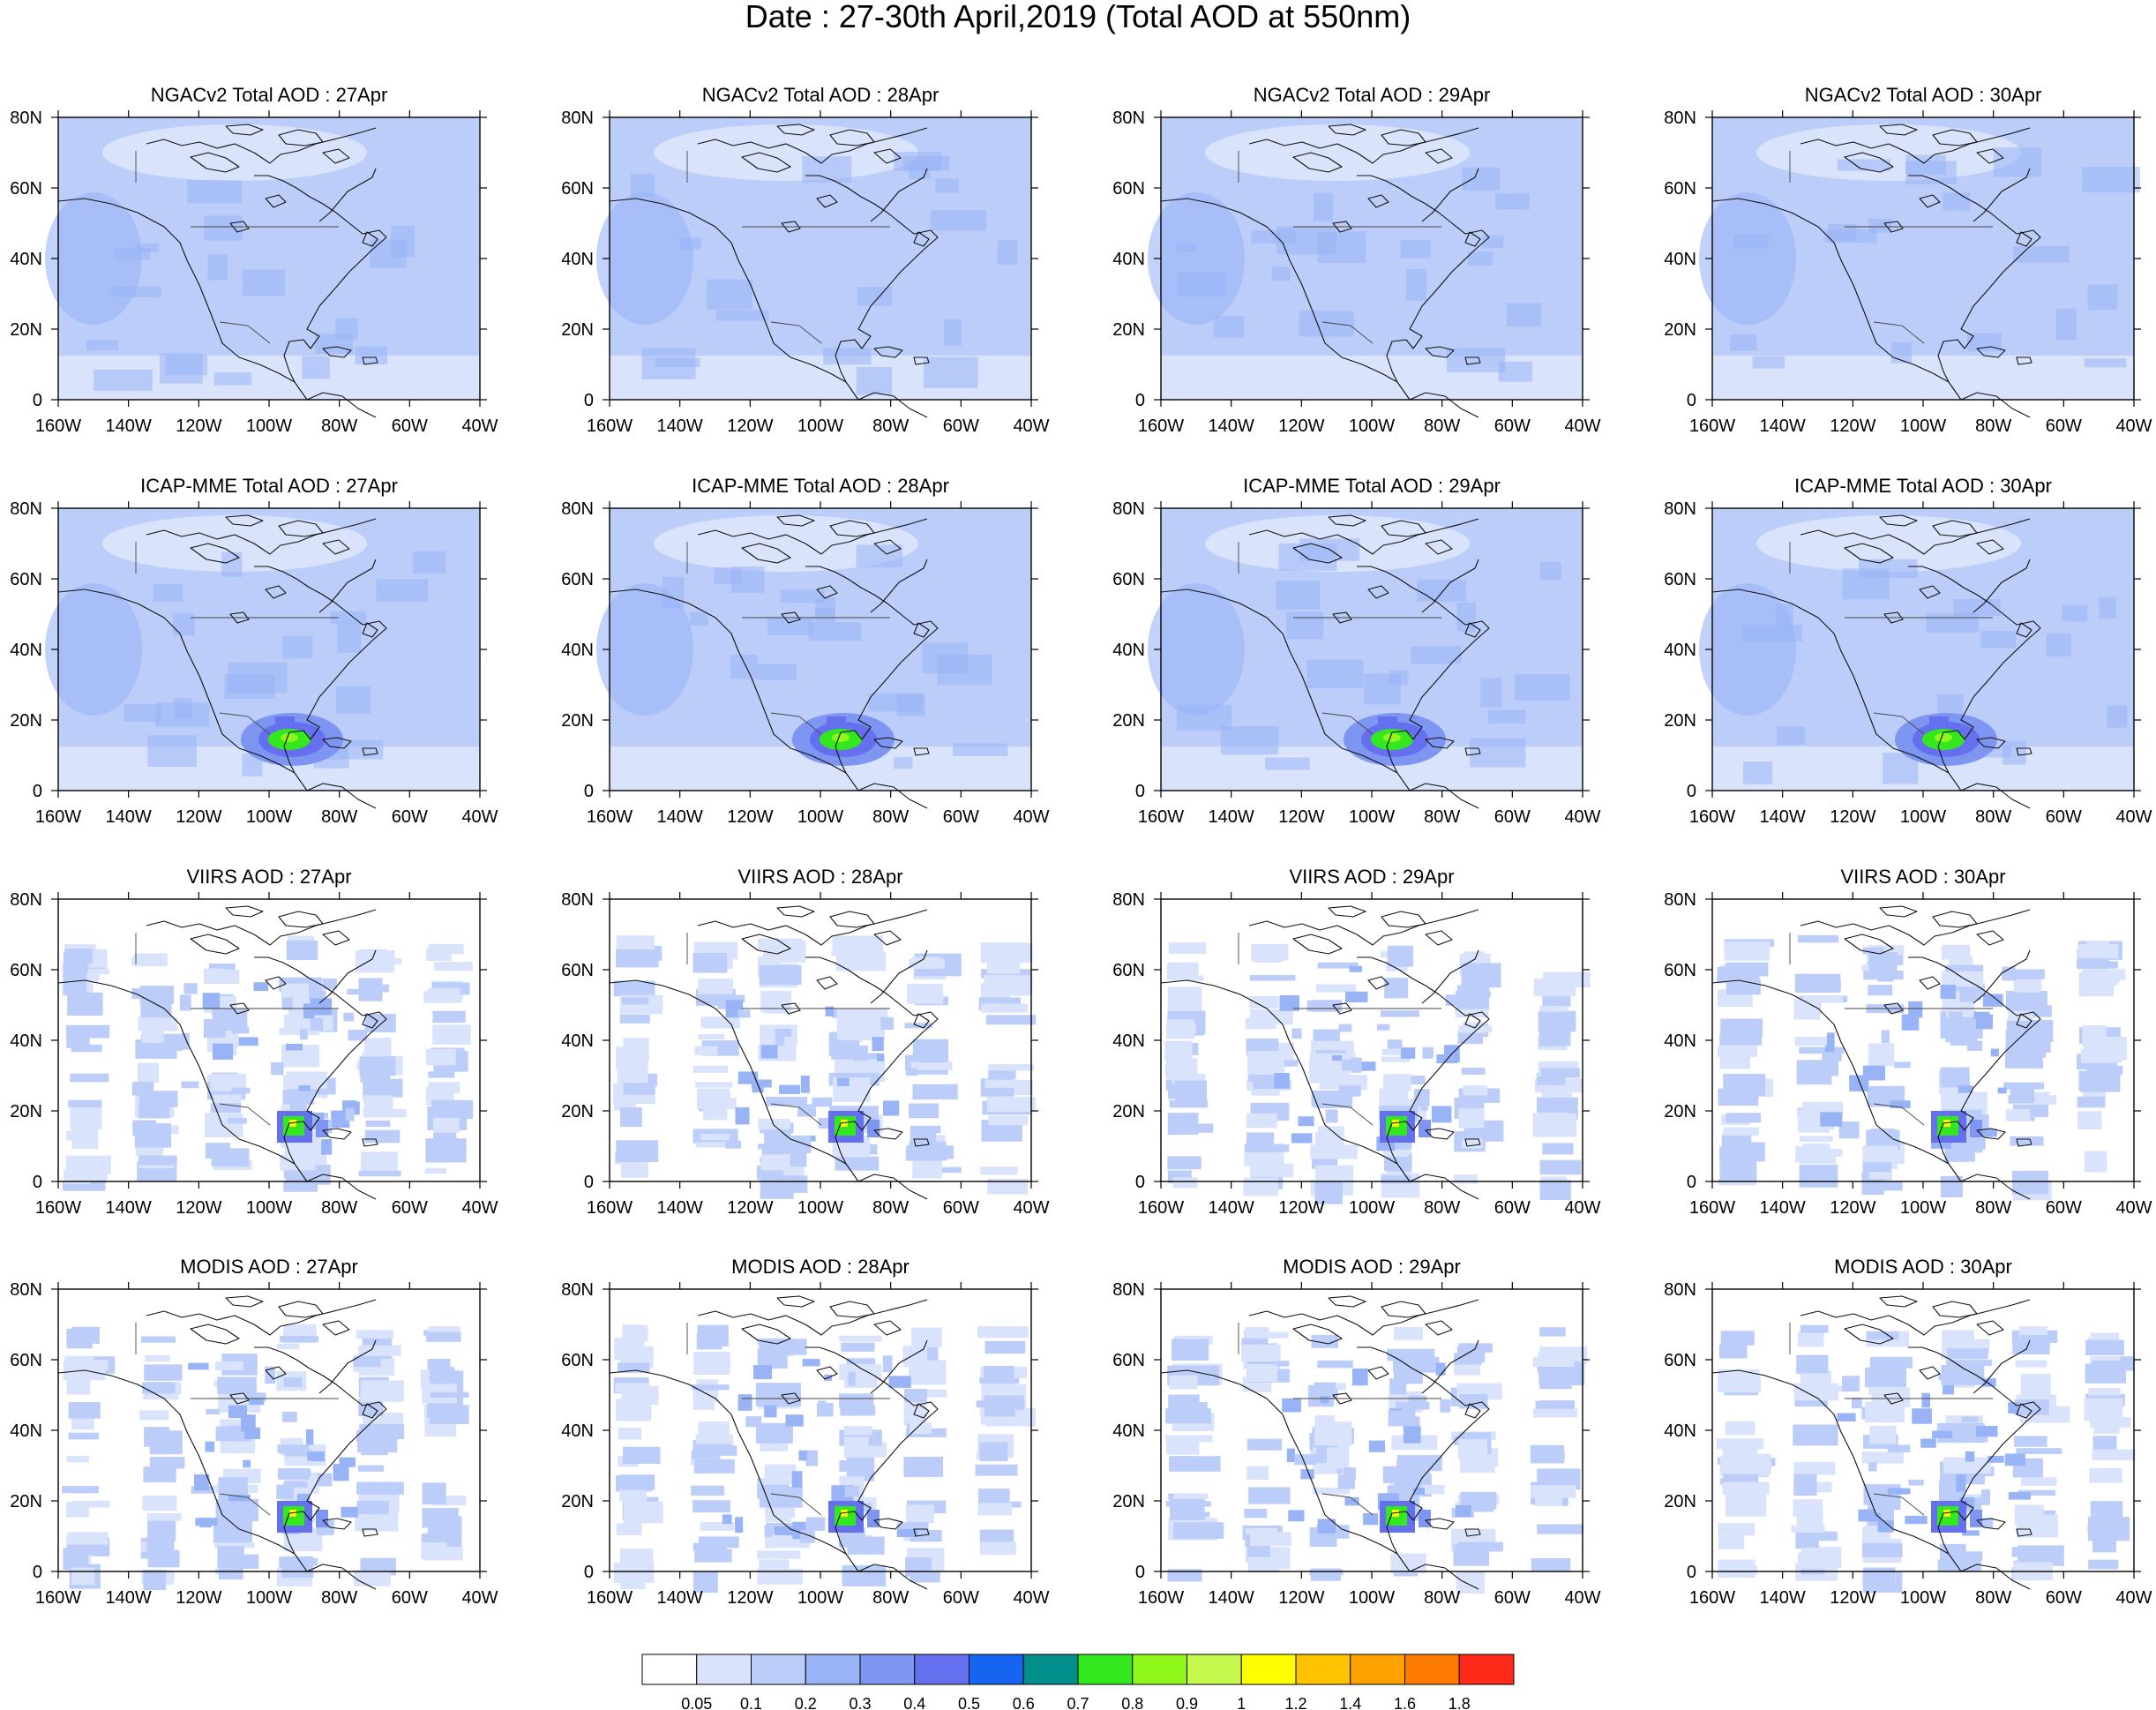 Image resolution: width=2156 pixels, height=1710 pixels. I want to click on colorbar-label: 1.6, so click(1405, 1702).